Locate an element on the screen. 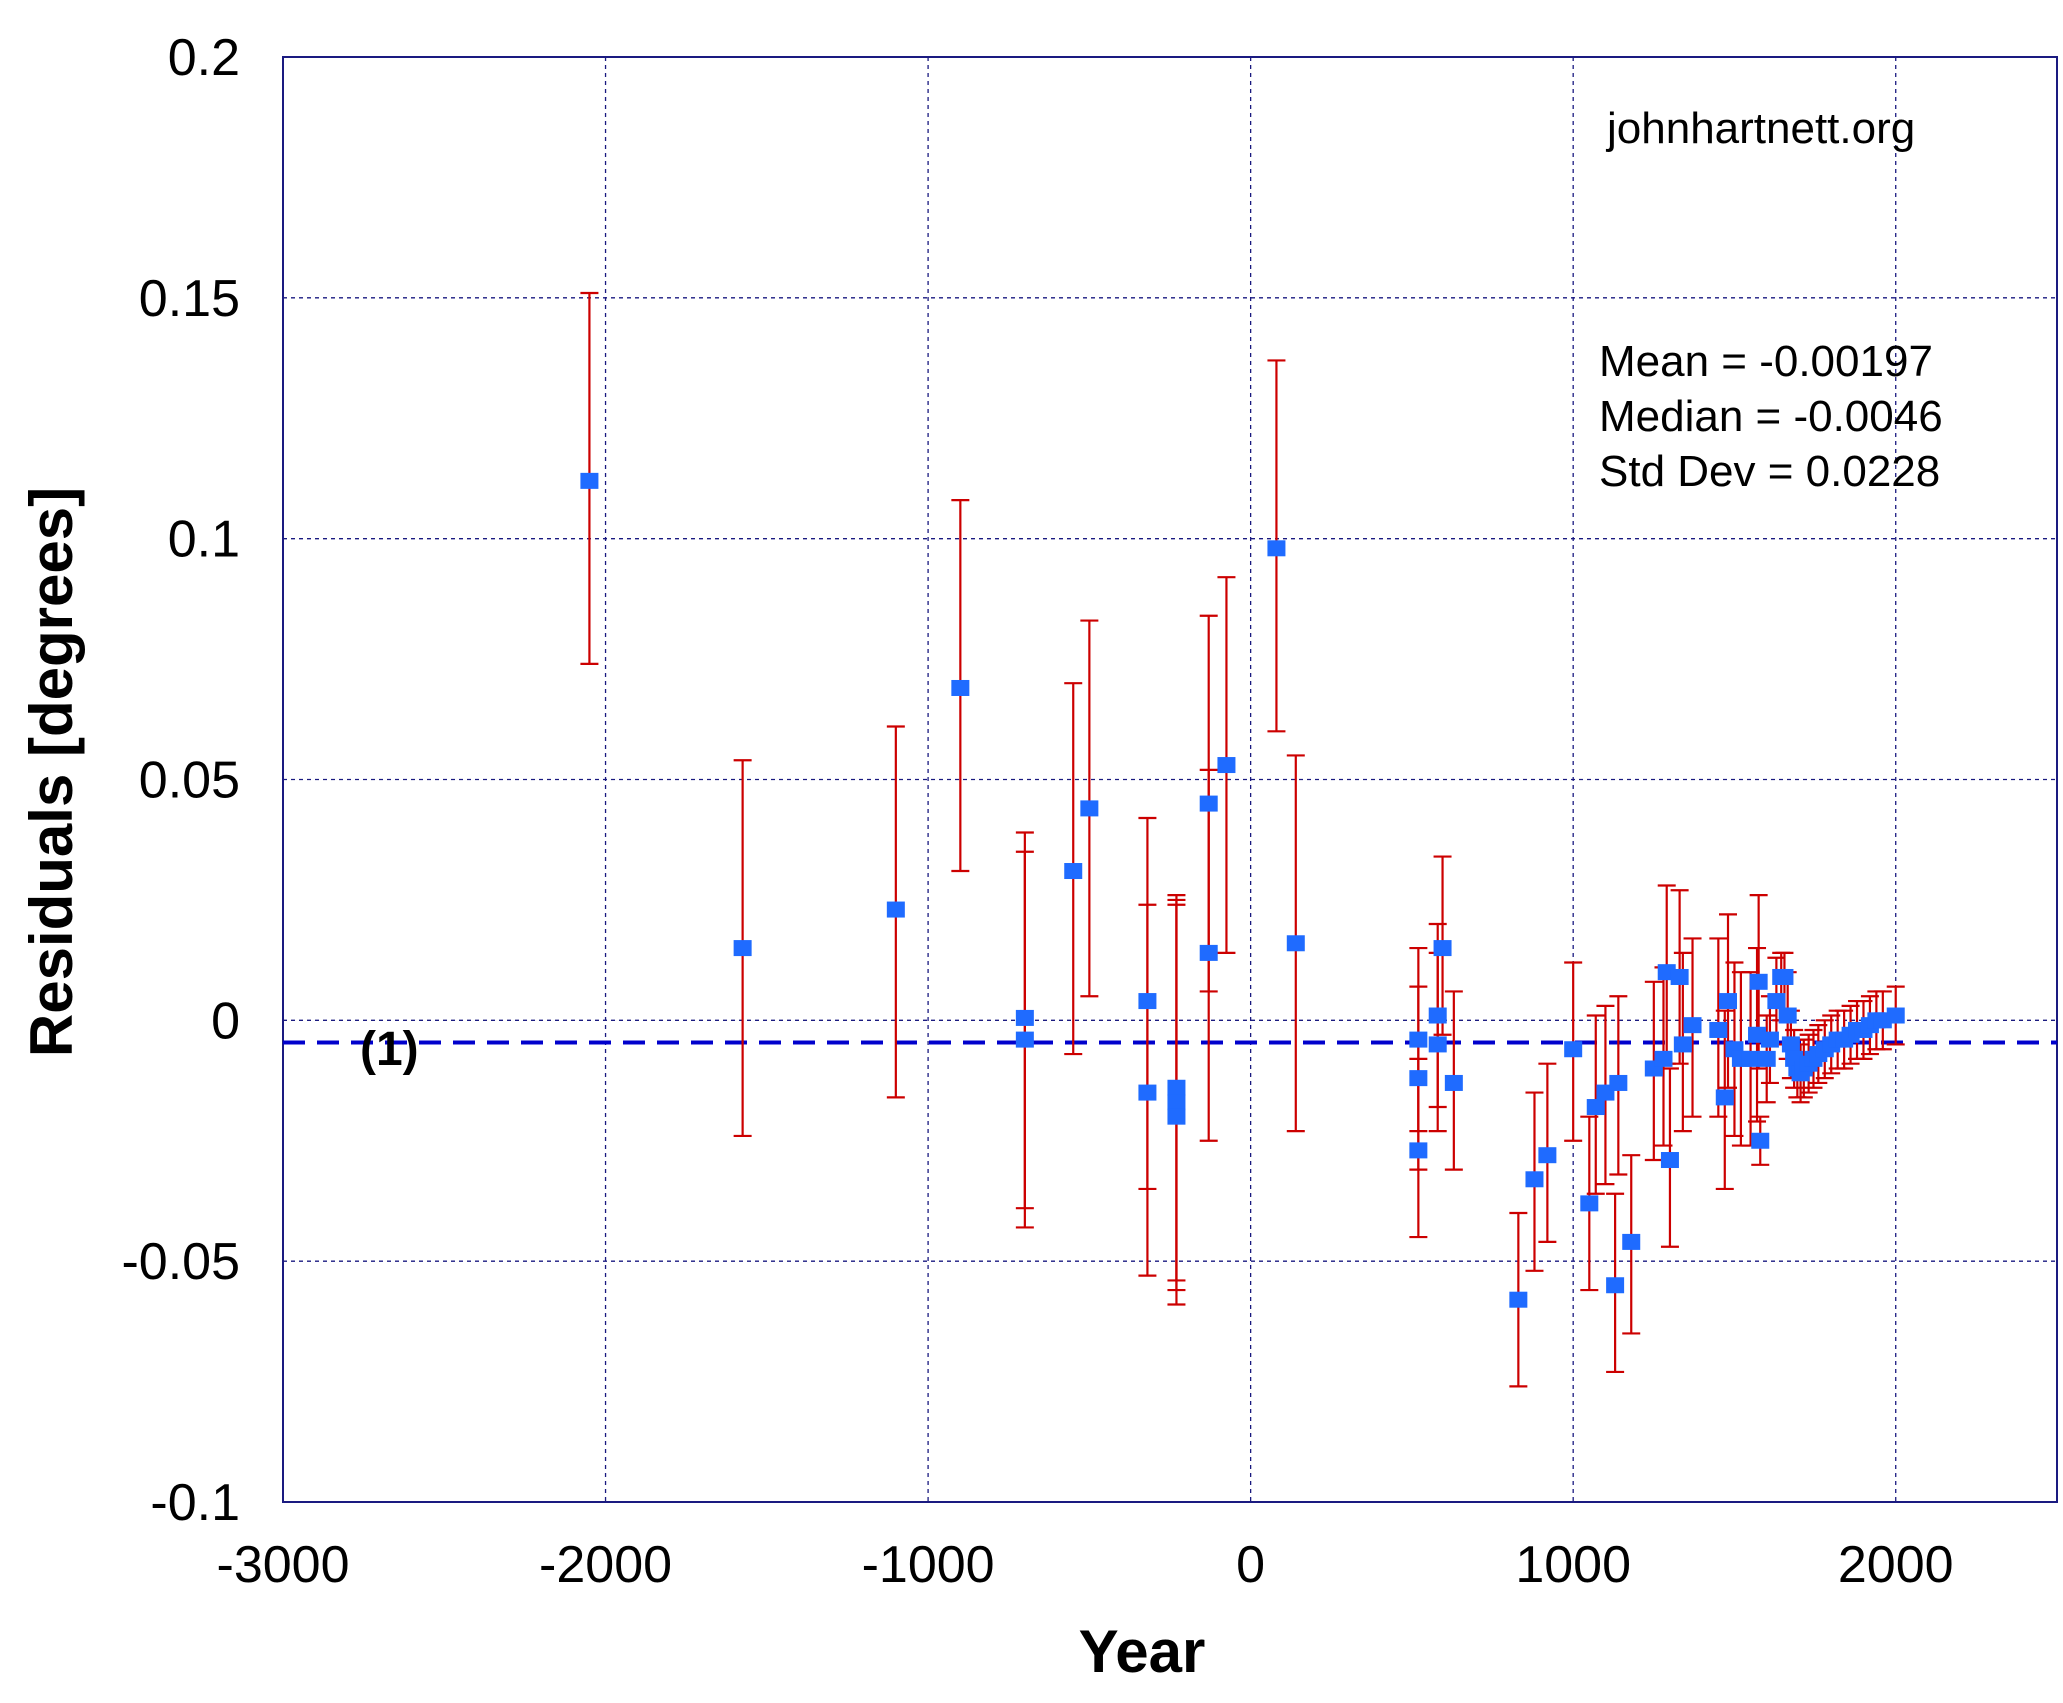  y-axis-title: Residuals [degrees] is located at coordinates (51, 772).